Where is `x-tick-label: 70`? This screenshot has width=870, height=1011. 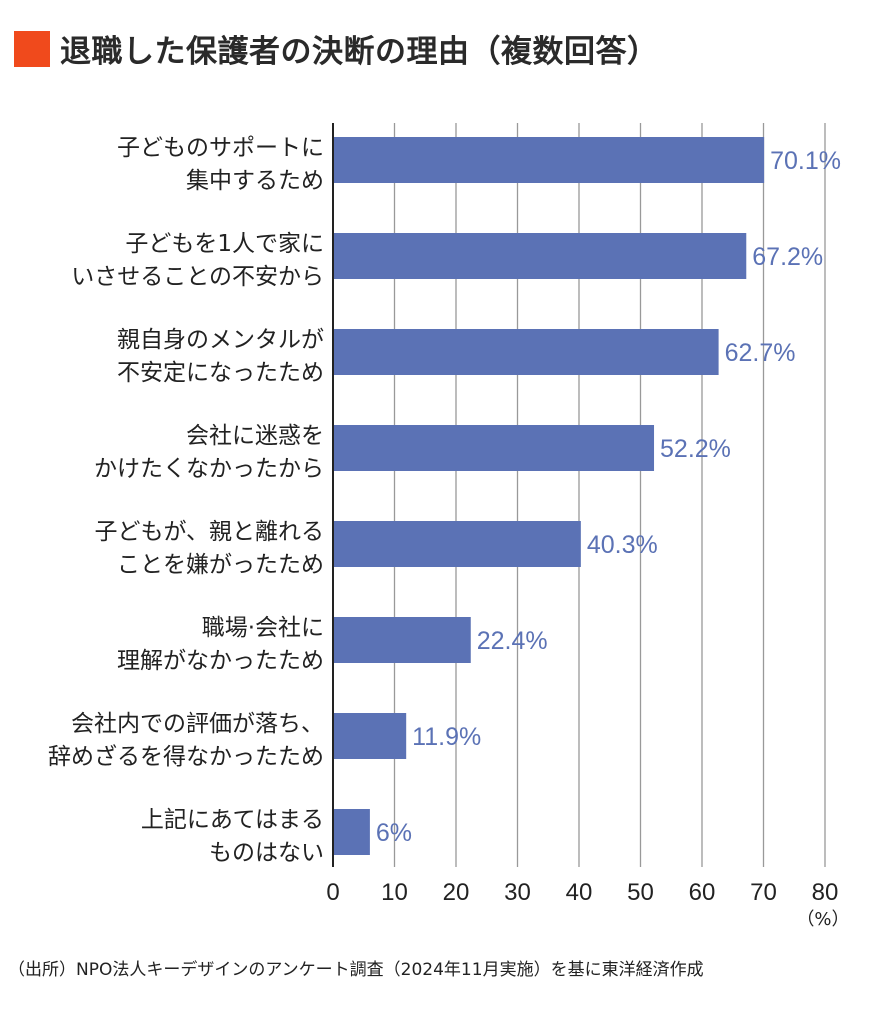 x-tick-label: 70 is located at coordinates (763, 892).